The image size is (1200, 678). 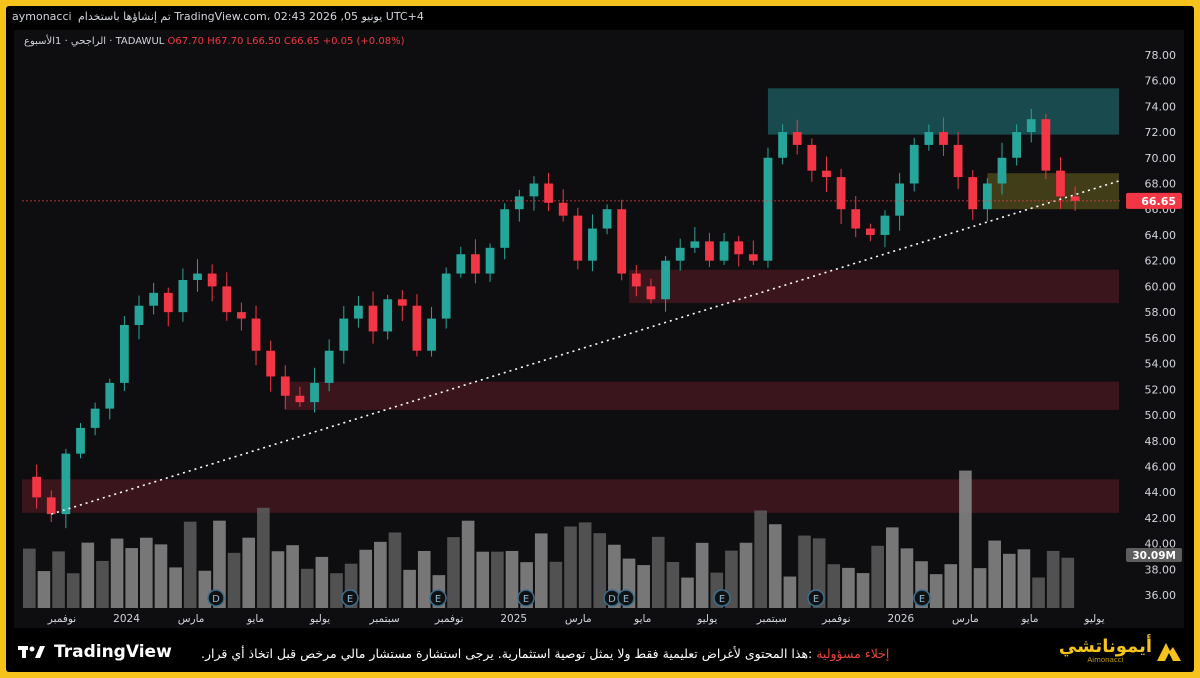 I want to click on price-axis, so click(x=1153, y=329).